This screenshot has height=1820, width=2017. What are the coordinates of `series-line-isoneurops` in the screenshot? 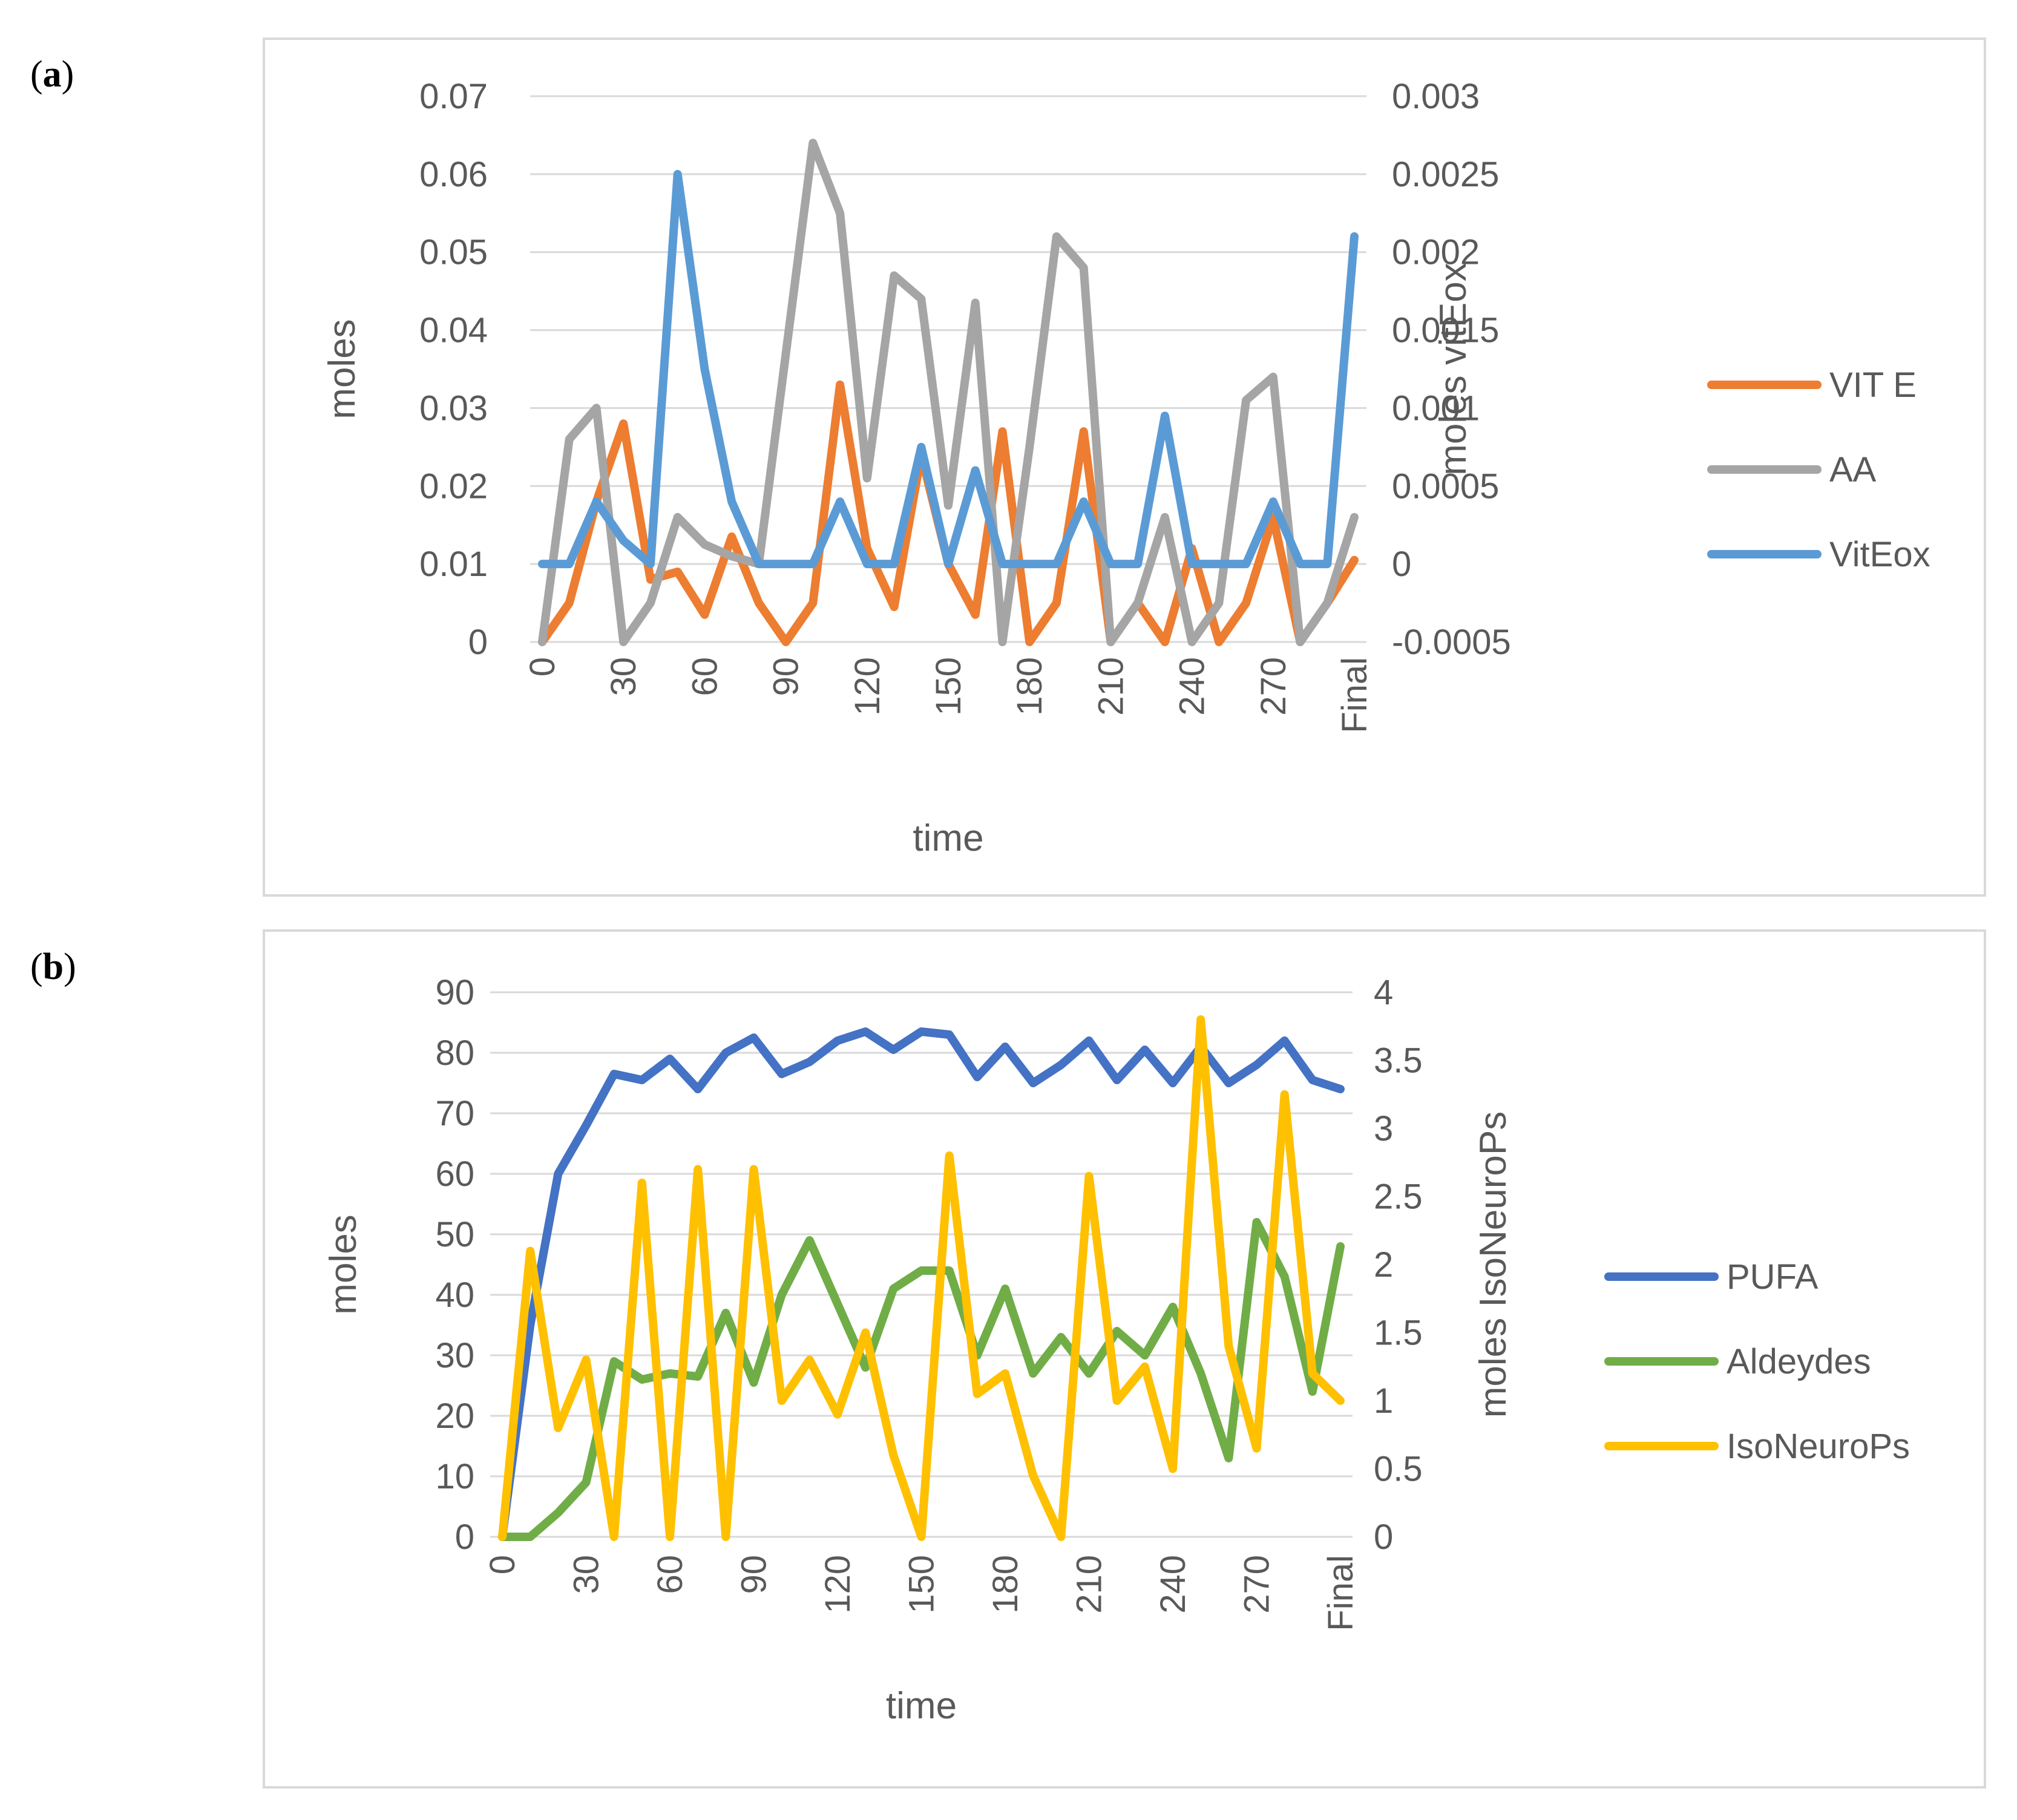 It's located at (921, 1278).